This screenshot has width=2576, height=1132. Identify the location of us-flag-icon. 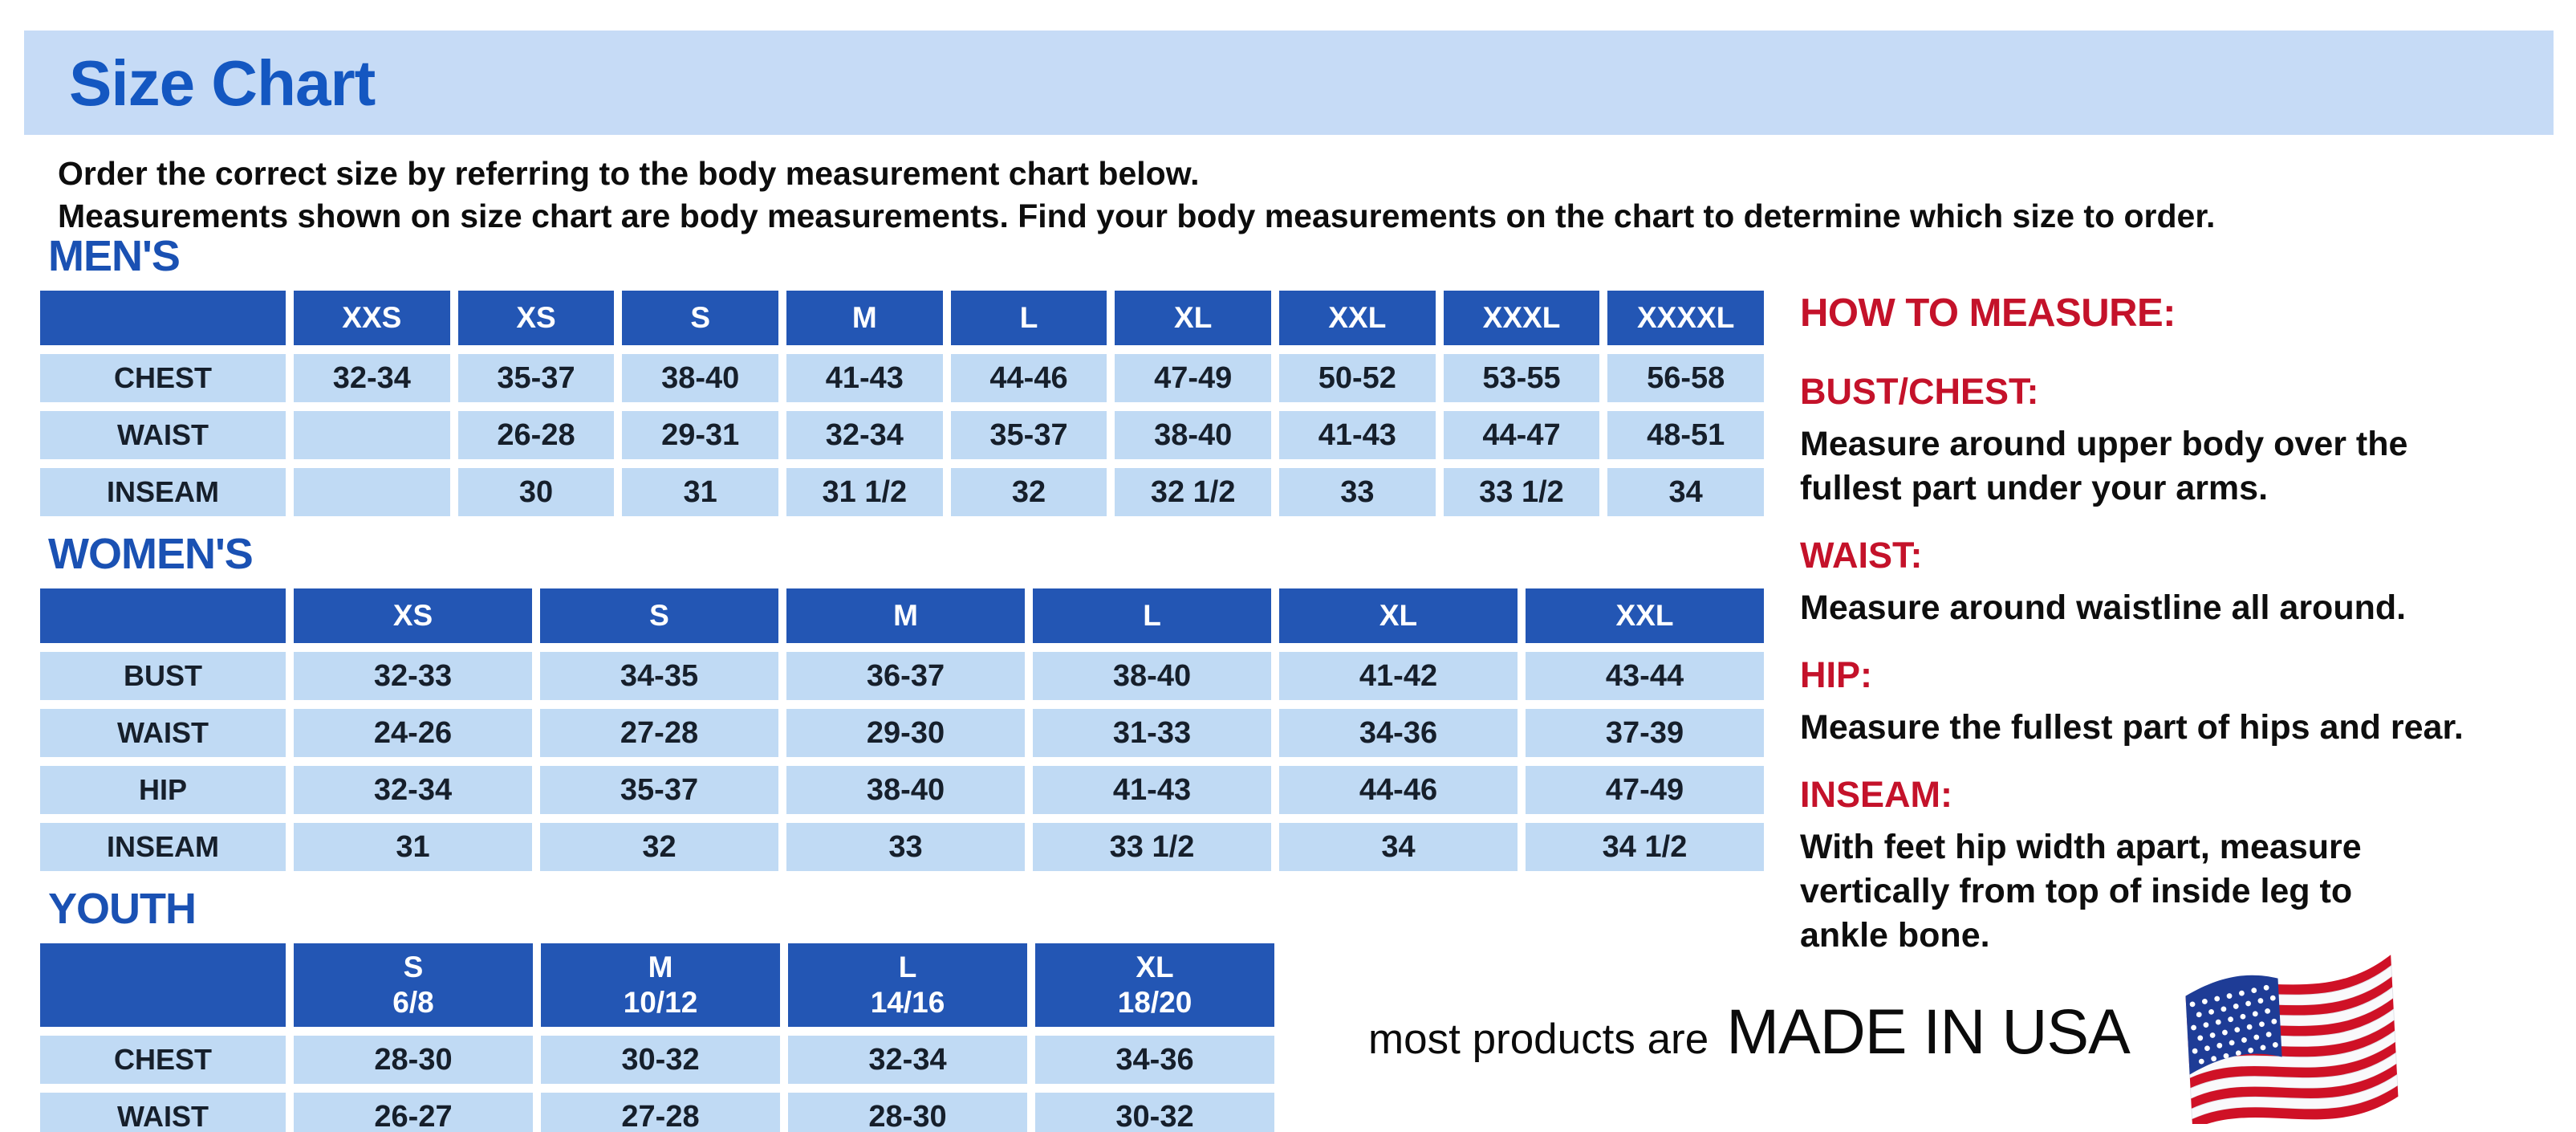
(2288, 1034).